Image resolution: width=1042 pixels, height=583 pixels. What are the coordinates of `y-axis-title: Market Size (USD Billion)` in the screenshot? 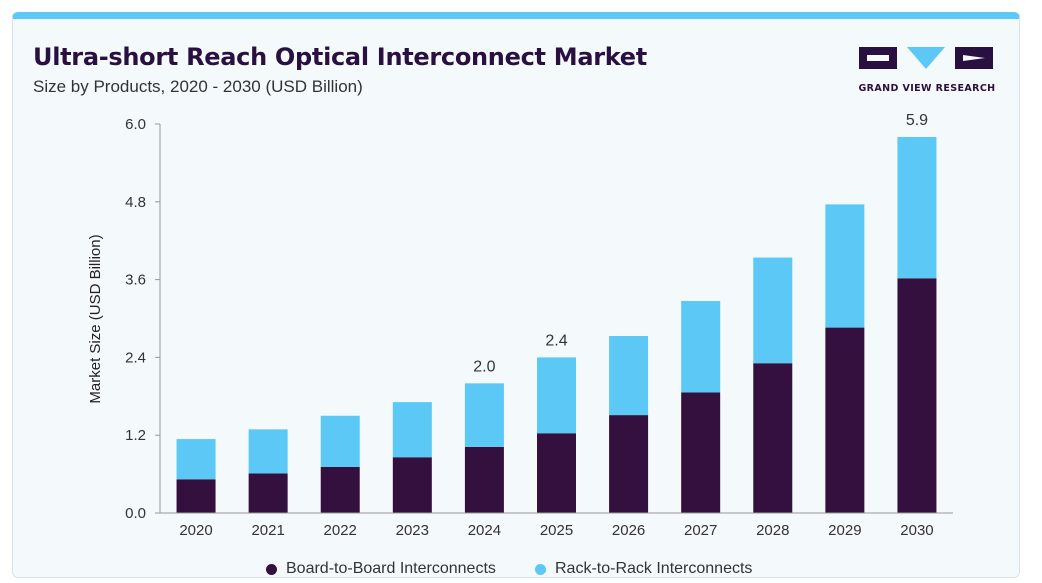 It's located at (95, 318).